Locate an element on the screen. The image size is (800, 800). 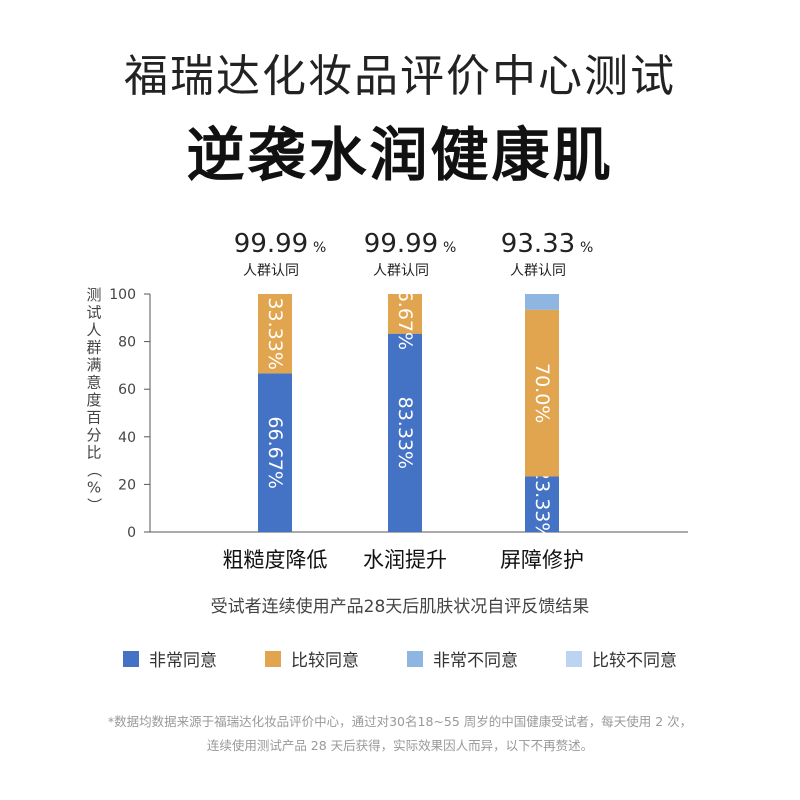
y-axis-label-char: 试 is located at coordinates (93, 313).